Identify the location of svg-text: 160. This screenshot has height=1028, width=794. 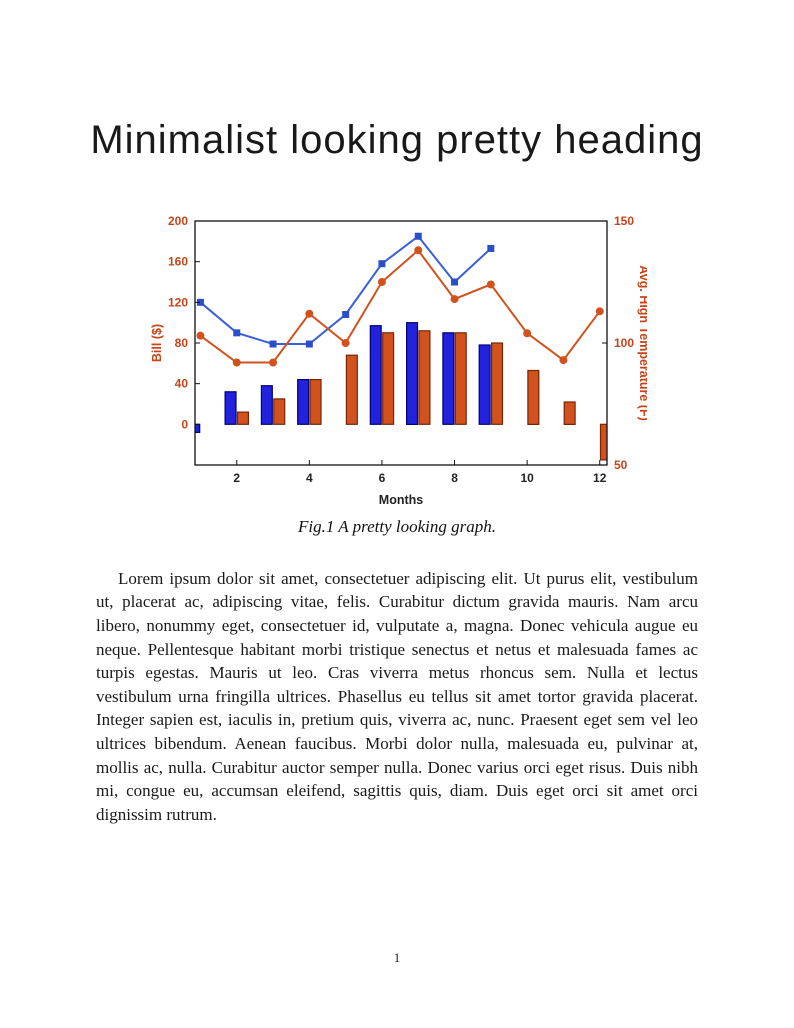
(178, 261).